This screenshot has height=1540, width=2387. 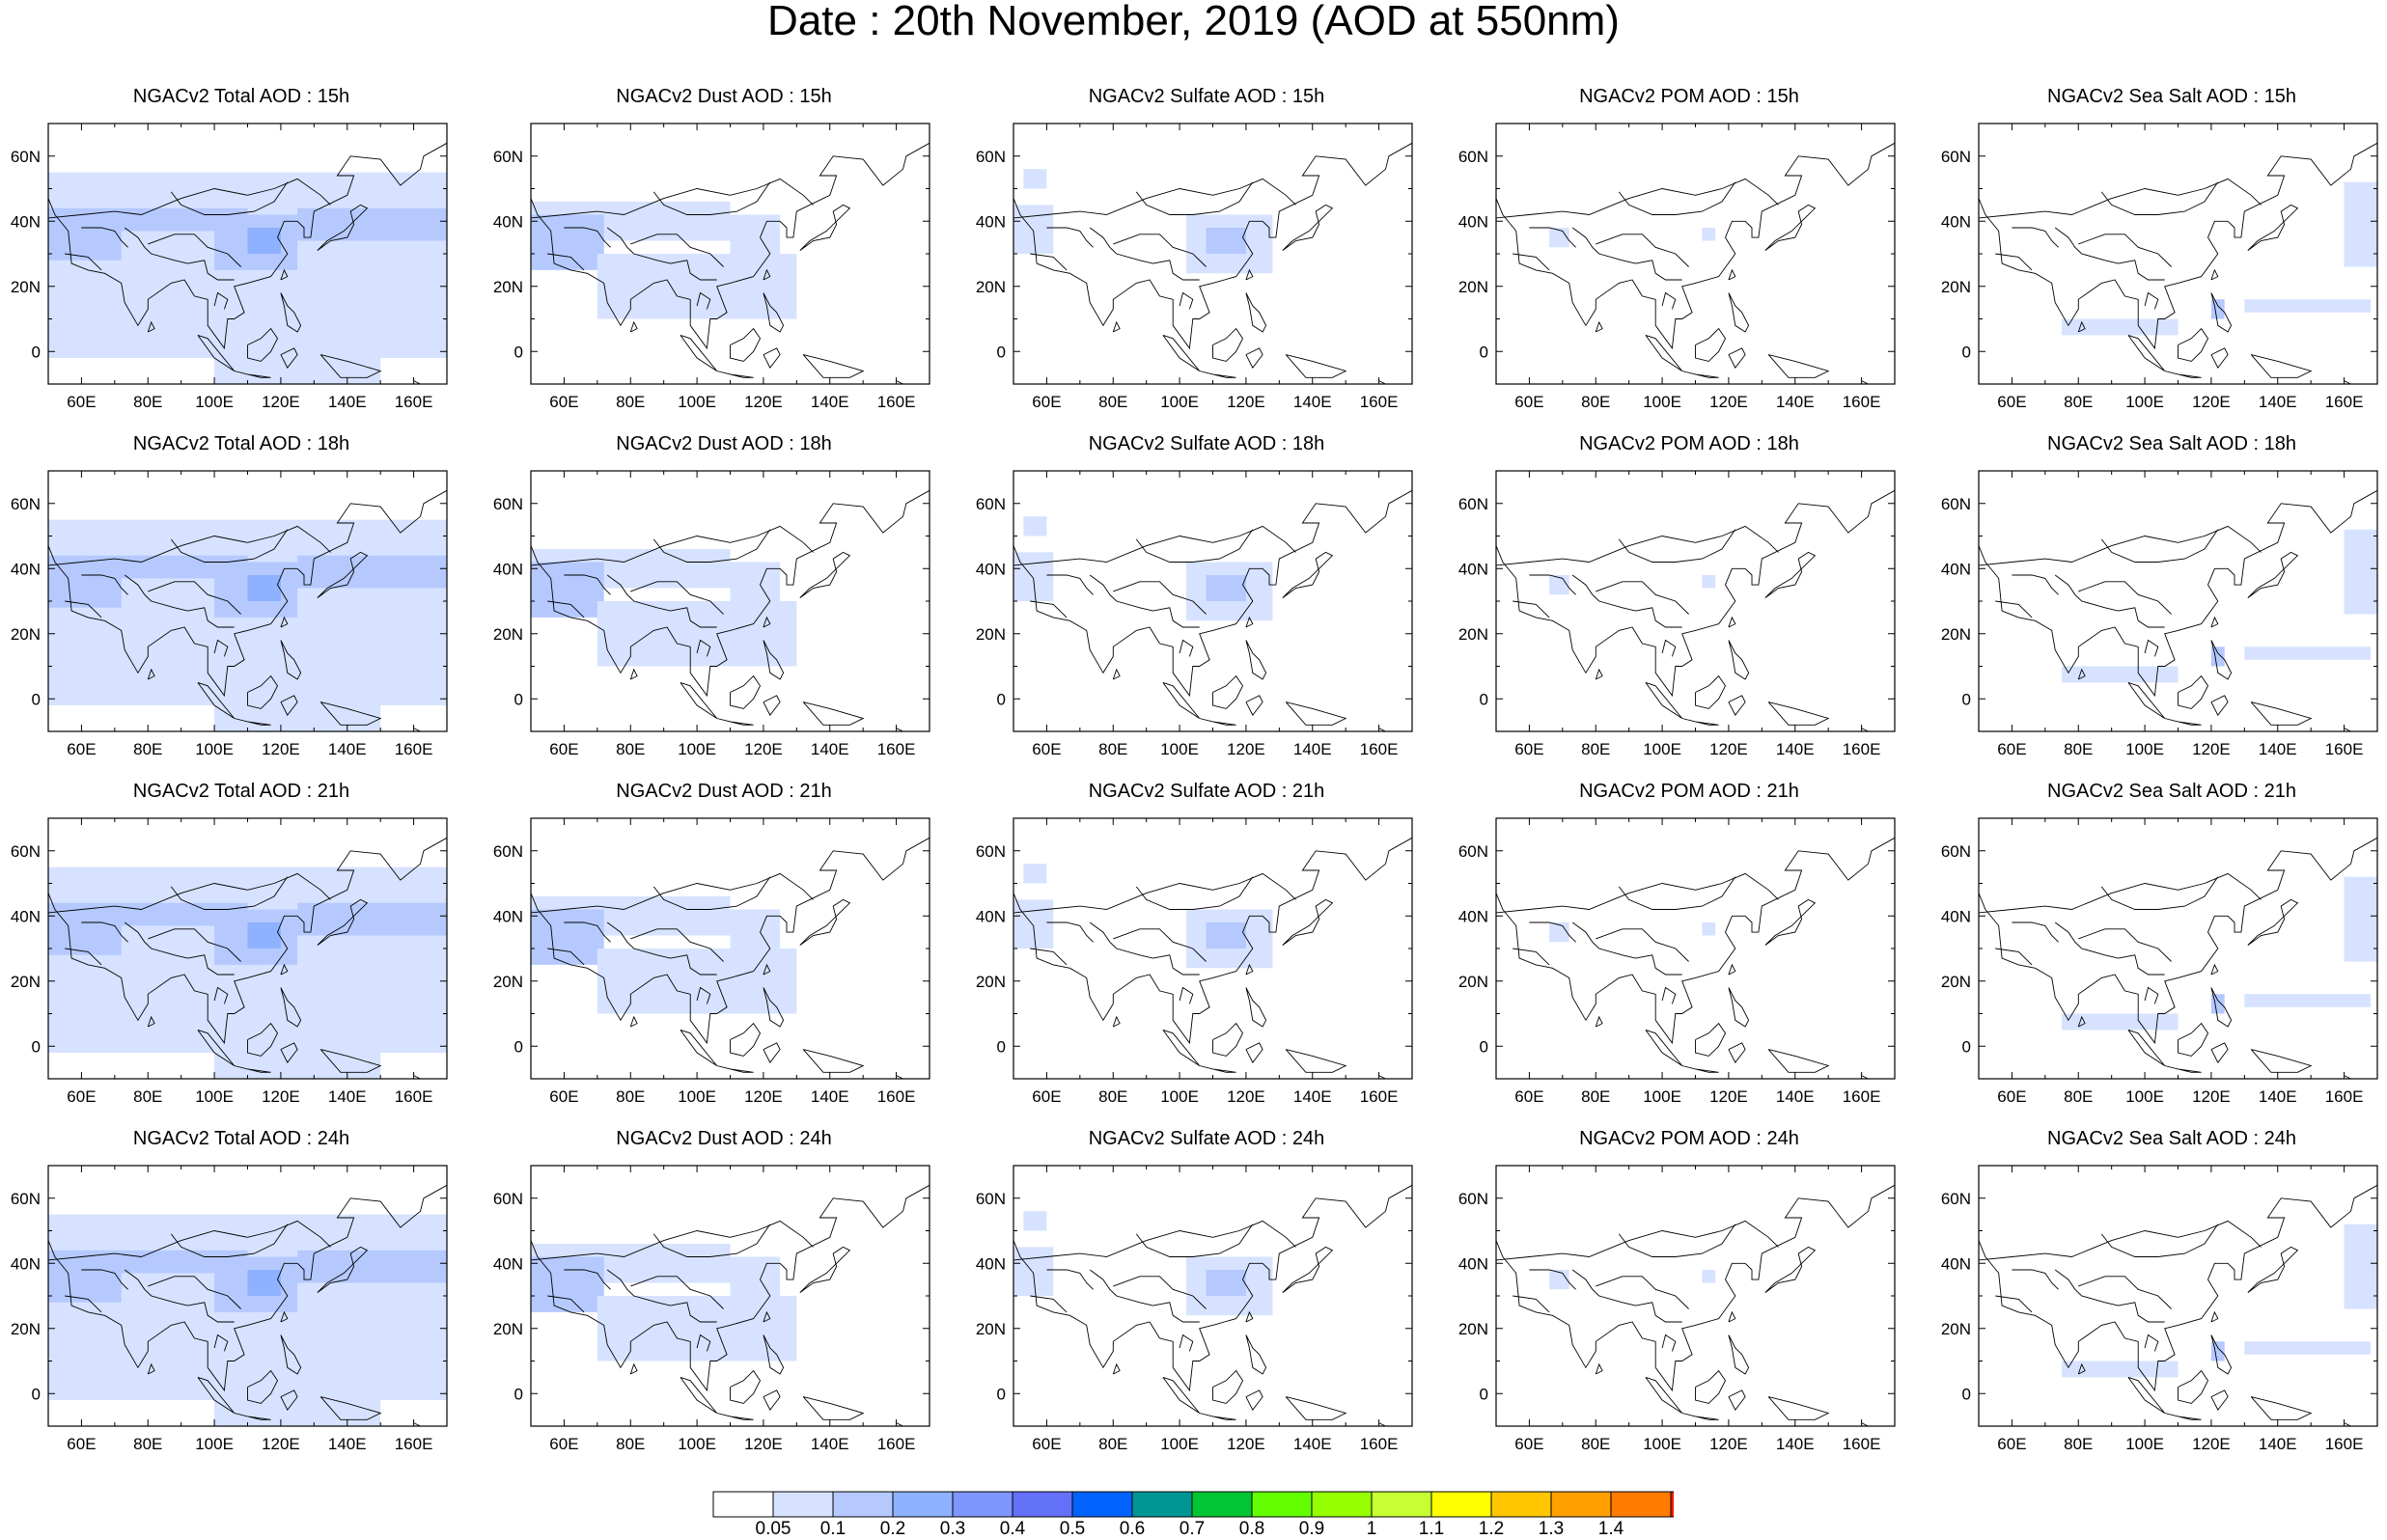 I want to click on panel-title: NGACv2 POM AOD : 15h, so click(x=1689, y=96).